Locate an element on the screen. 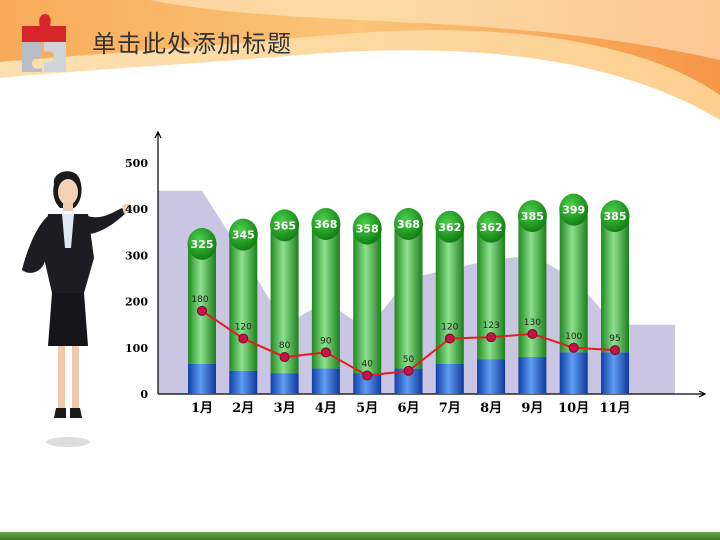 This screenshot has height=540, width=720. line-series is located at coordinates (408, 343).